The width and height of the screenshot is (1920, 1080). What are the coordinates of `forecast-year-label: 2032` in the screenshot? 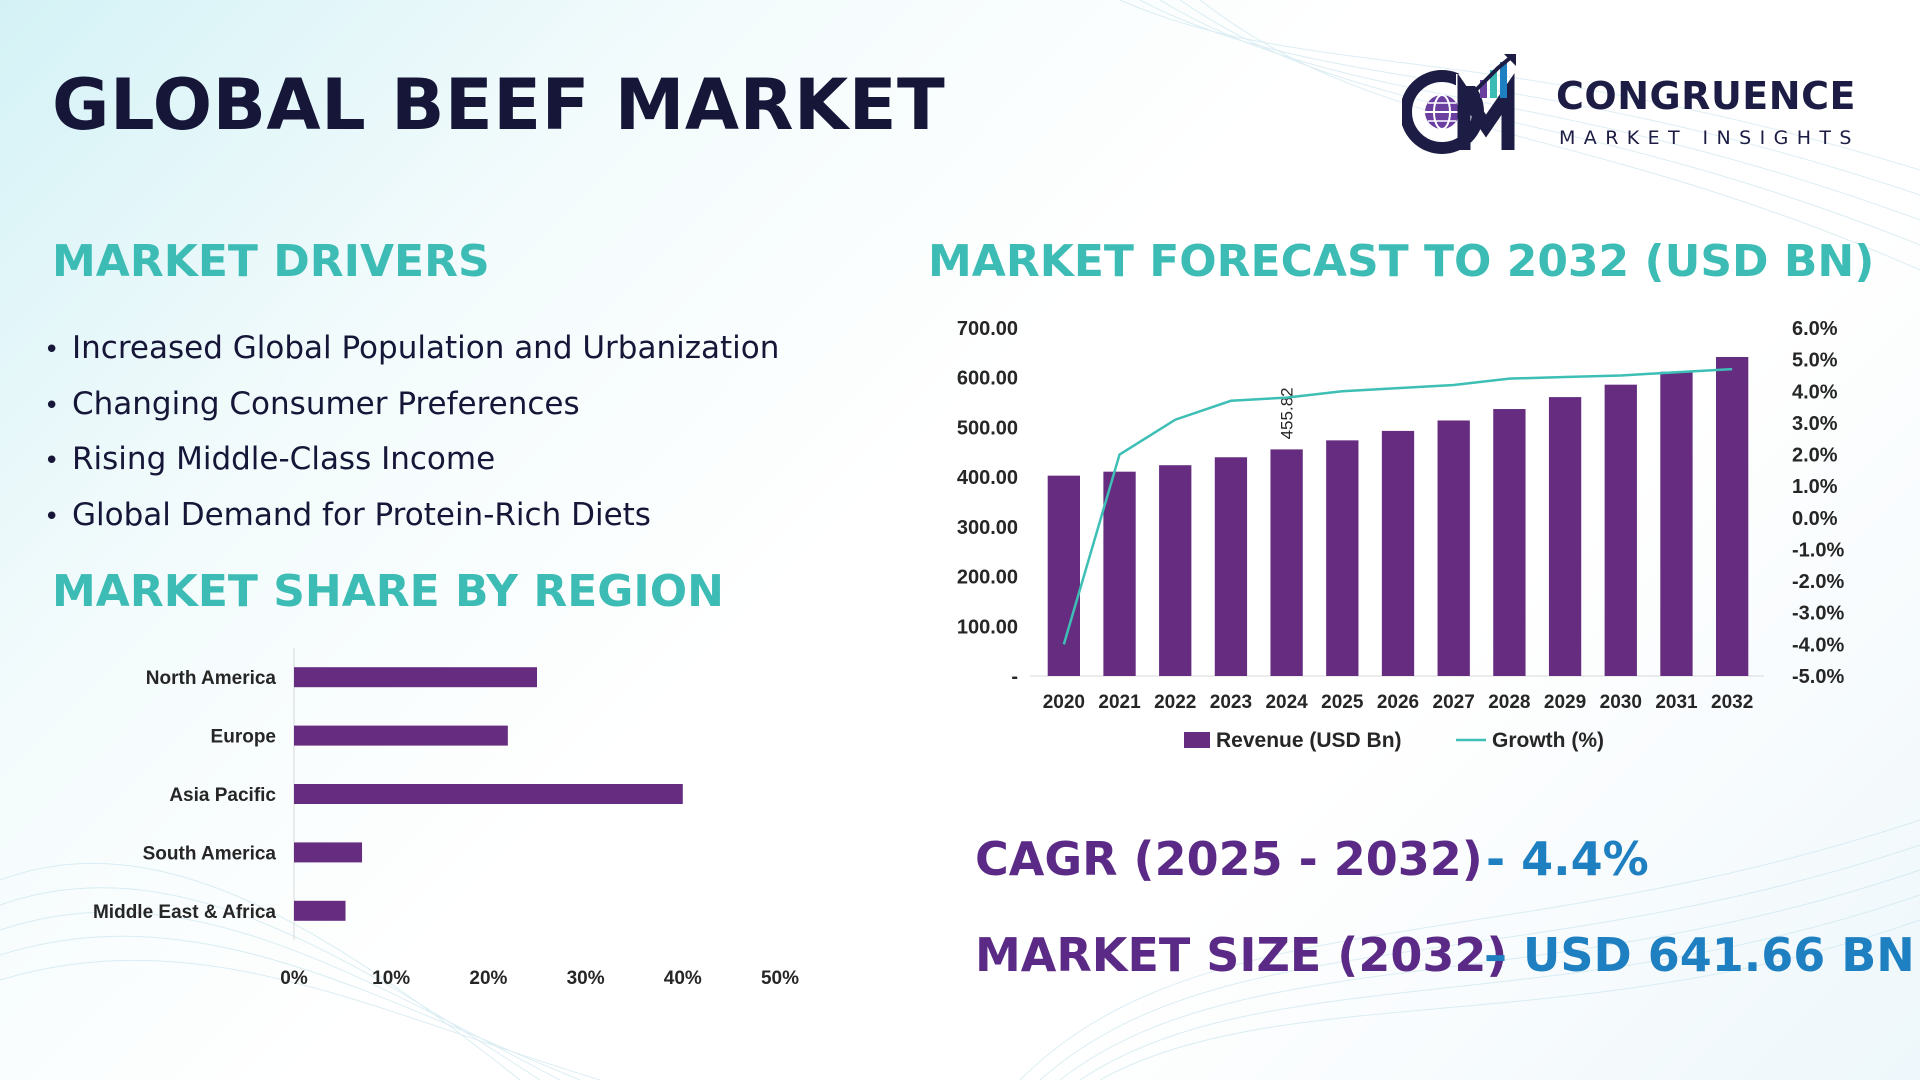 It's located at (1732, 702).